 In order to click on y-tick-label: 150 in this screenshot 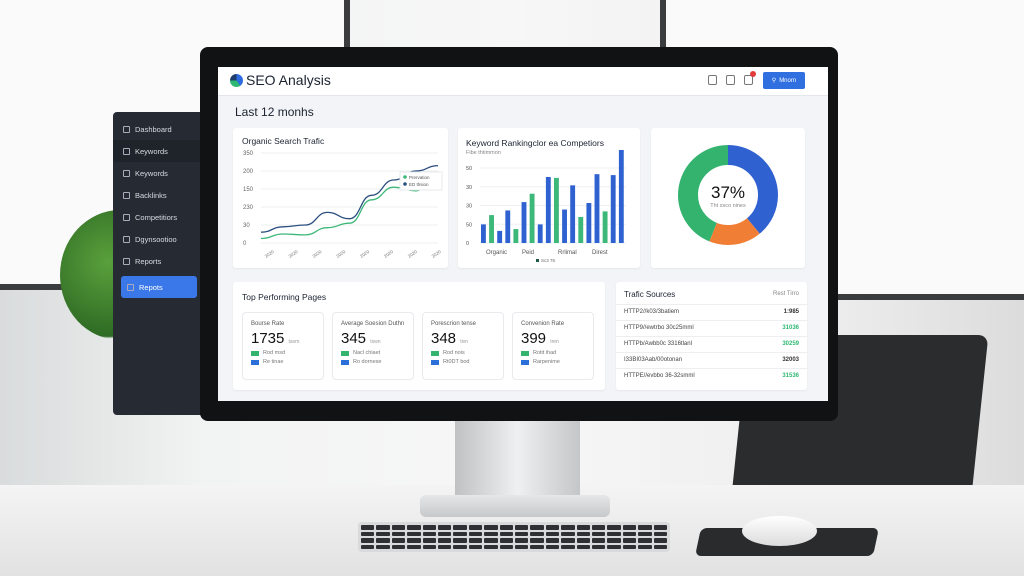, I will do `click(248, 190)`.